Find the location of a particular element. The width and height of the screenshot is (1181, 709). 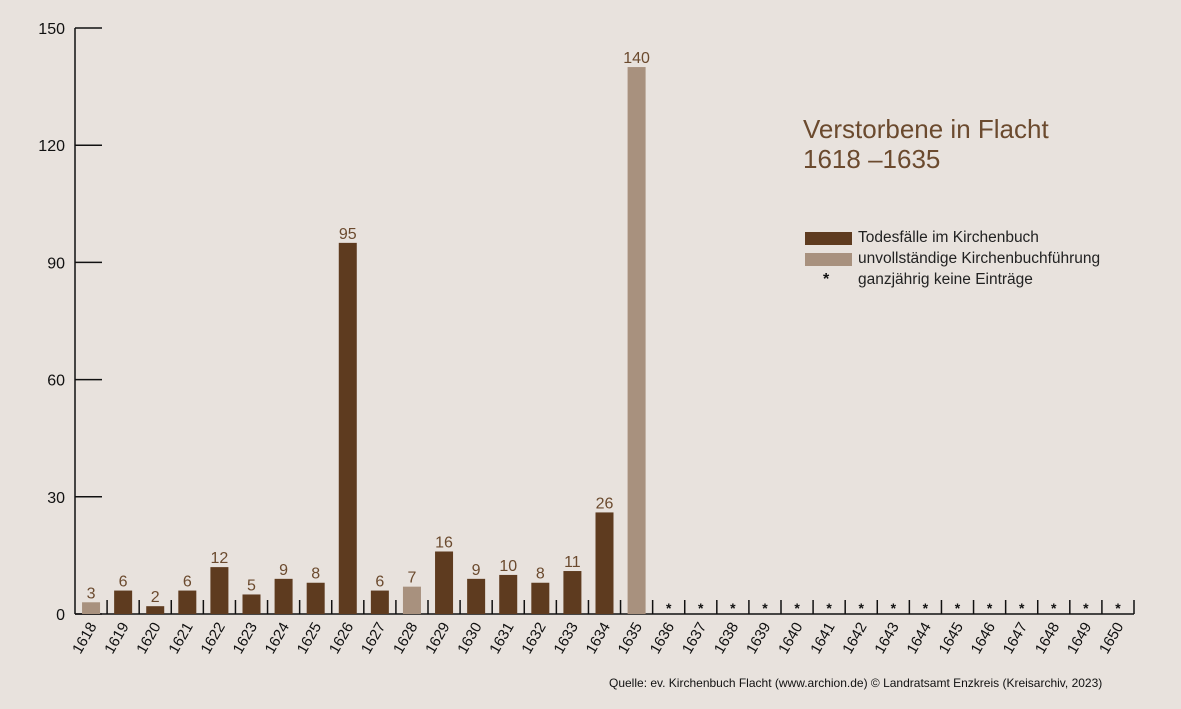

x-tick-label-1648: 1648 is located at coordinates (1047, 638).